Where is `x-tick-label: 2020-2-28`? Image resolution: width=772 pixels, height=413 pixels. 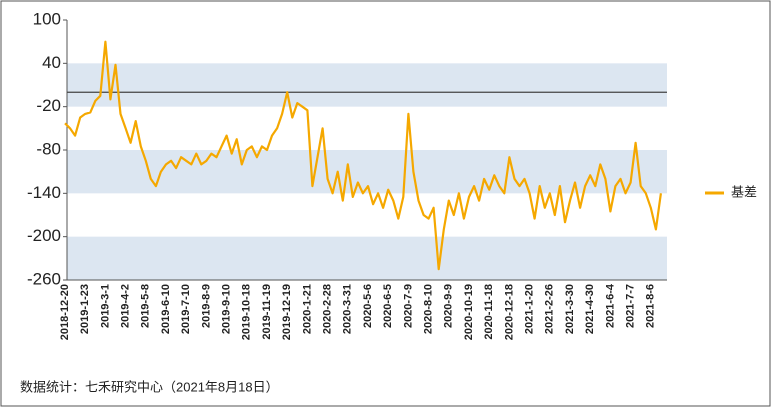 x-tick-label: 2020-2-28 is located at coordinates (328, 309).